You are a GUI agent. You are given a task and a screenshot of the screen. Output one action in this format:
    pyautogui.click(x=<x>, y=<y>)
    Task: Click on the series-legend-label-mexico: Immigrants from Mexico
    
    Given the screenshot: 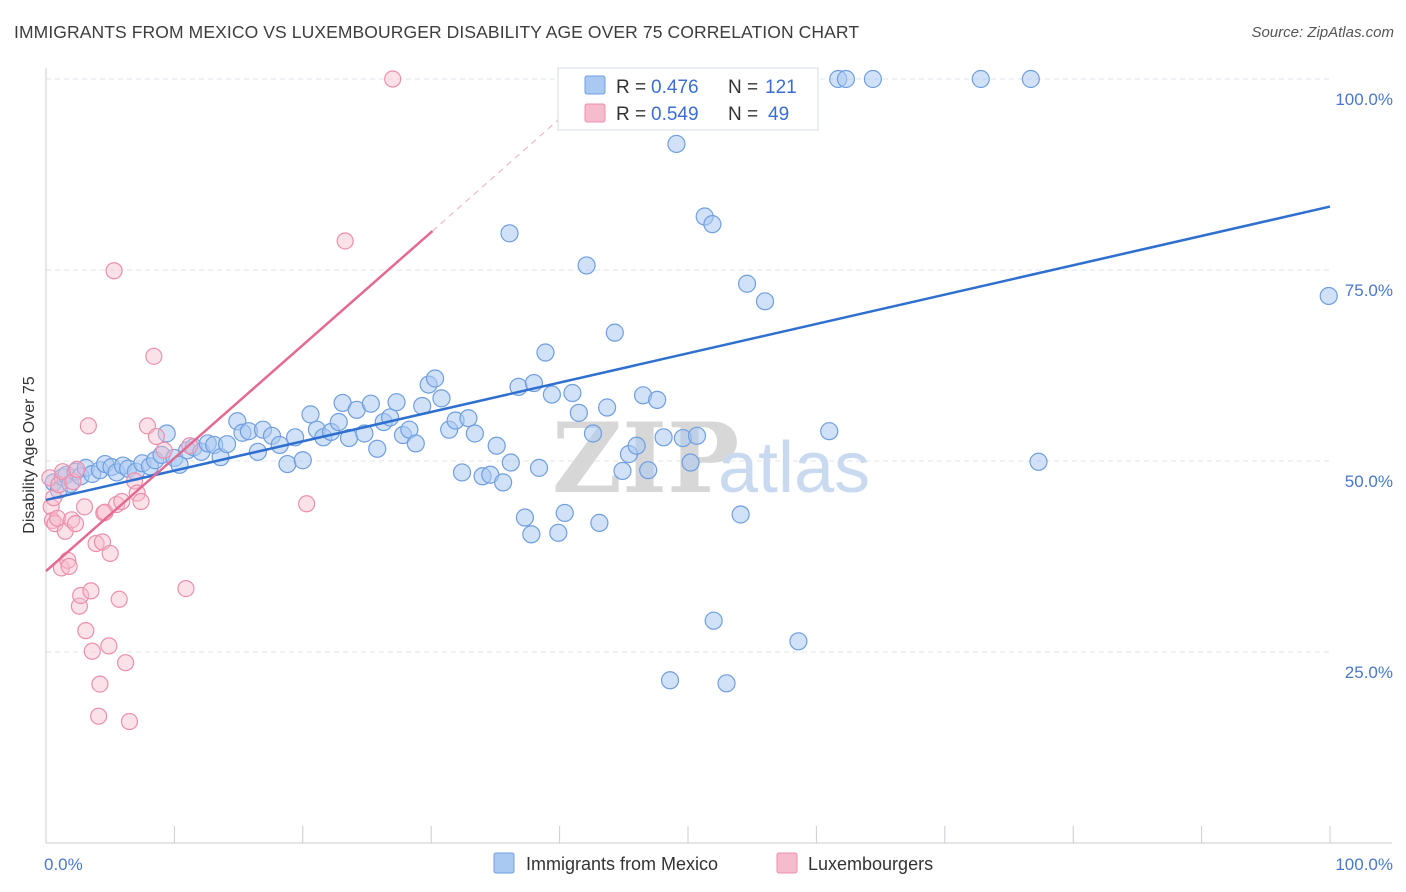 What is the action you would take?
    pyautogui.click(x=622, y=864)
    